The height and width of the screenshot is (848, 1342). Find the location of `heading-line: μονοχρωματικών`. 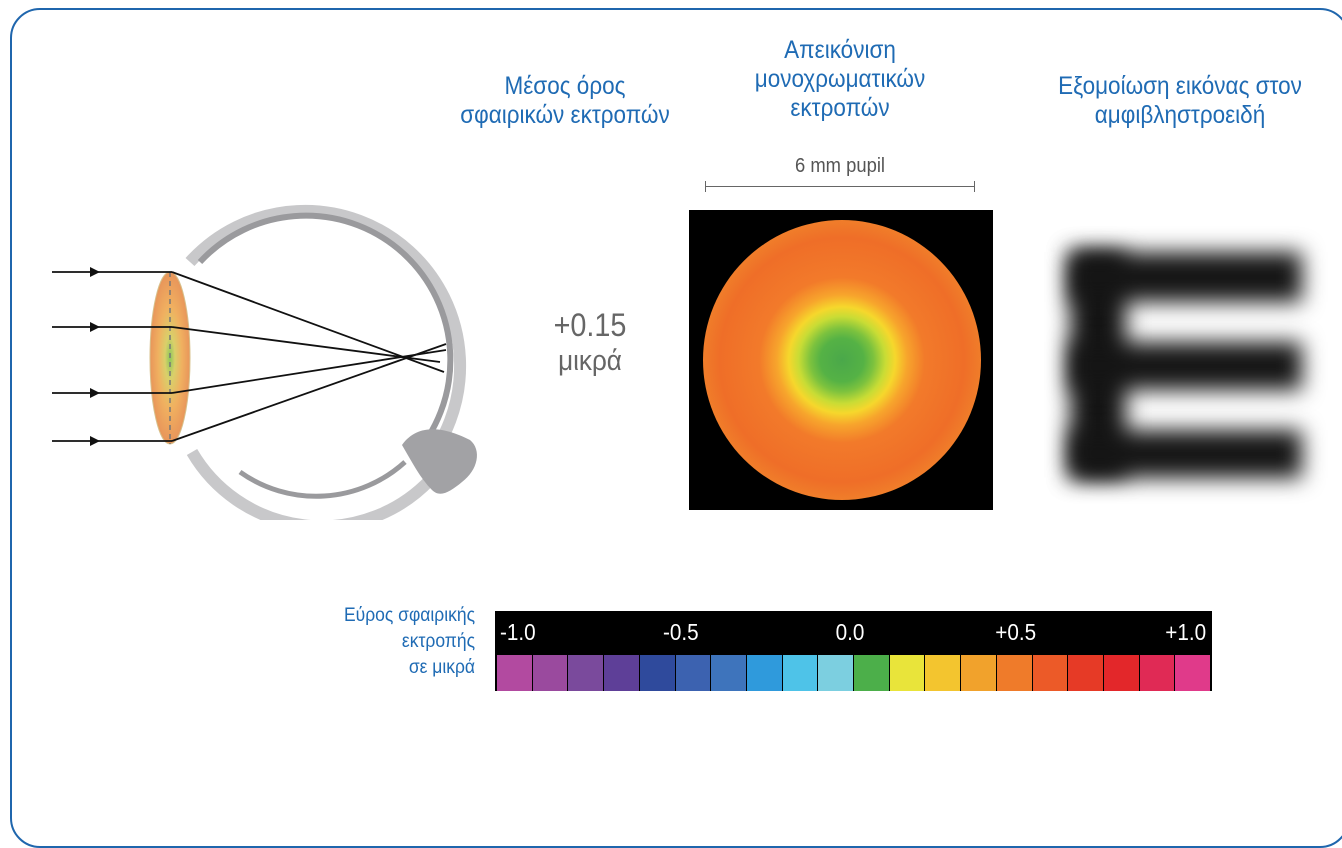

heading-line: μονοχρωματικών is located at coordinates (840, 79).